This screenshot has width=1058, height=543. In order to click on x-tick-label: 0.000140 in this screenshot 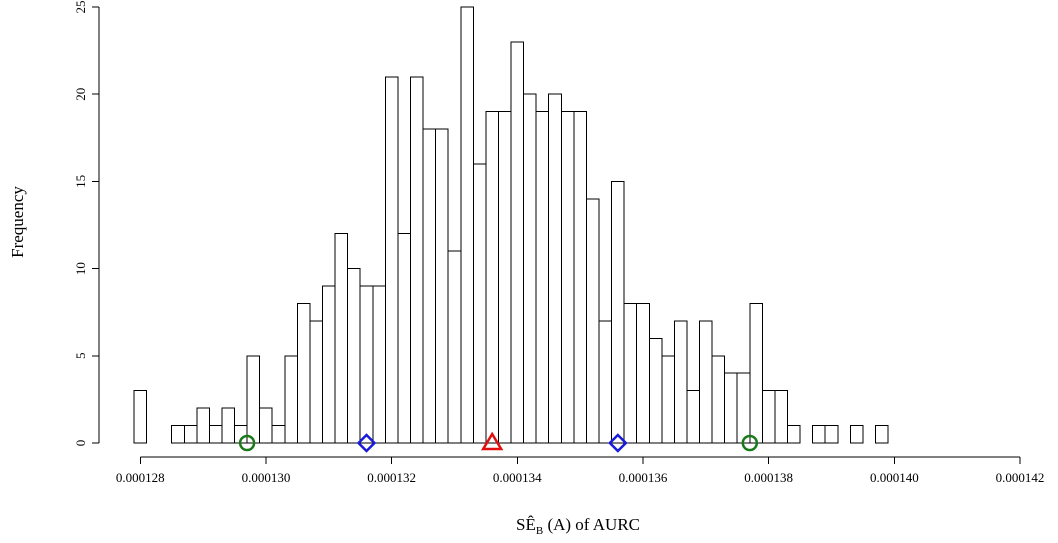, I will do `click(894, 477)`.